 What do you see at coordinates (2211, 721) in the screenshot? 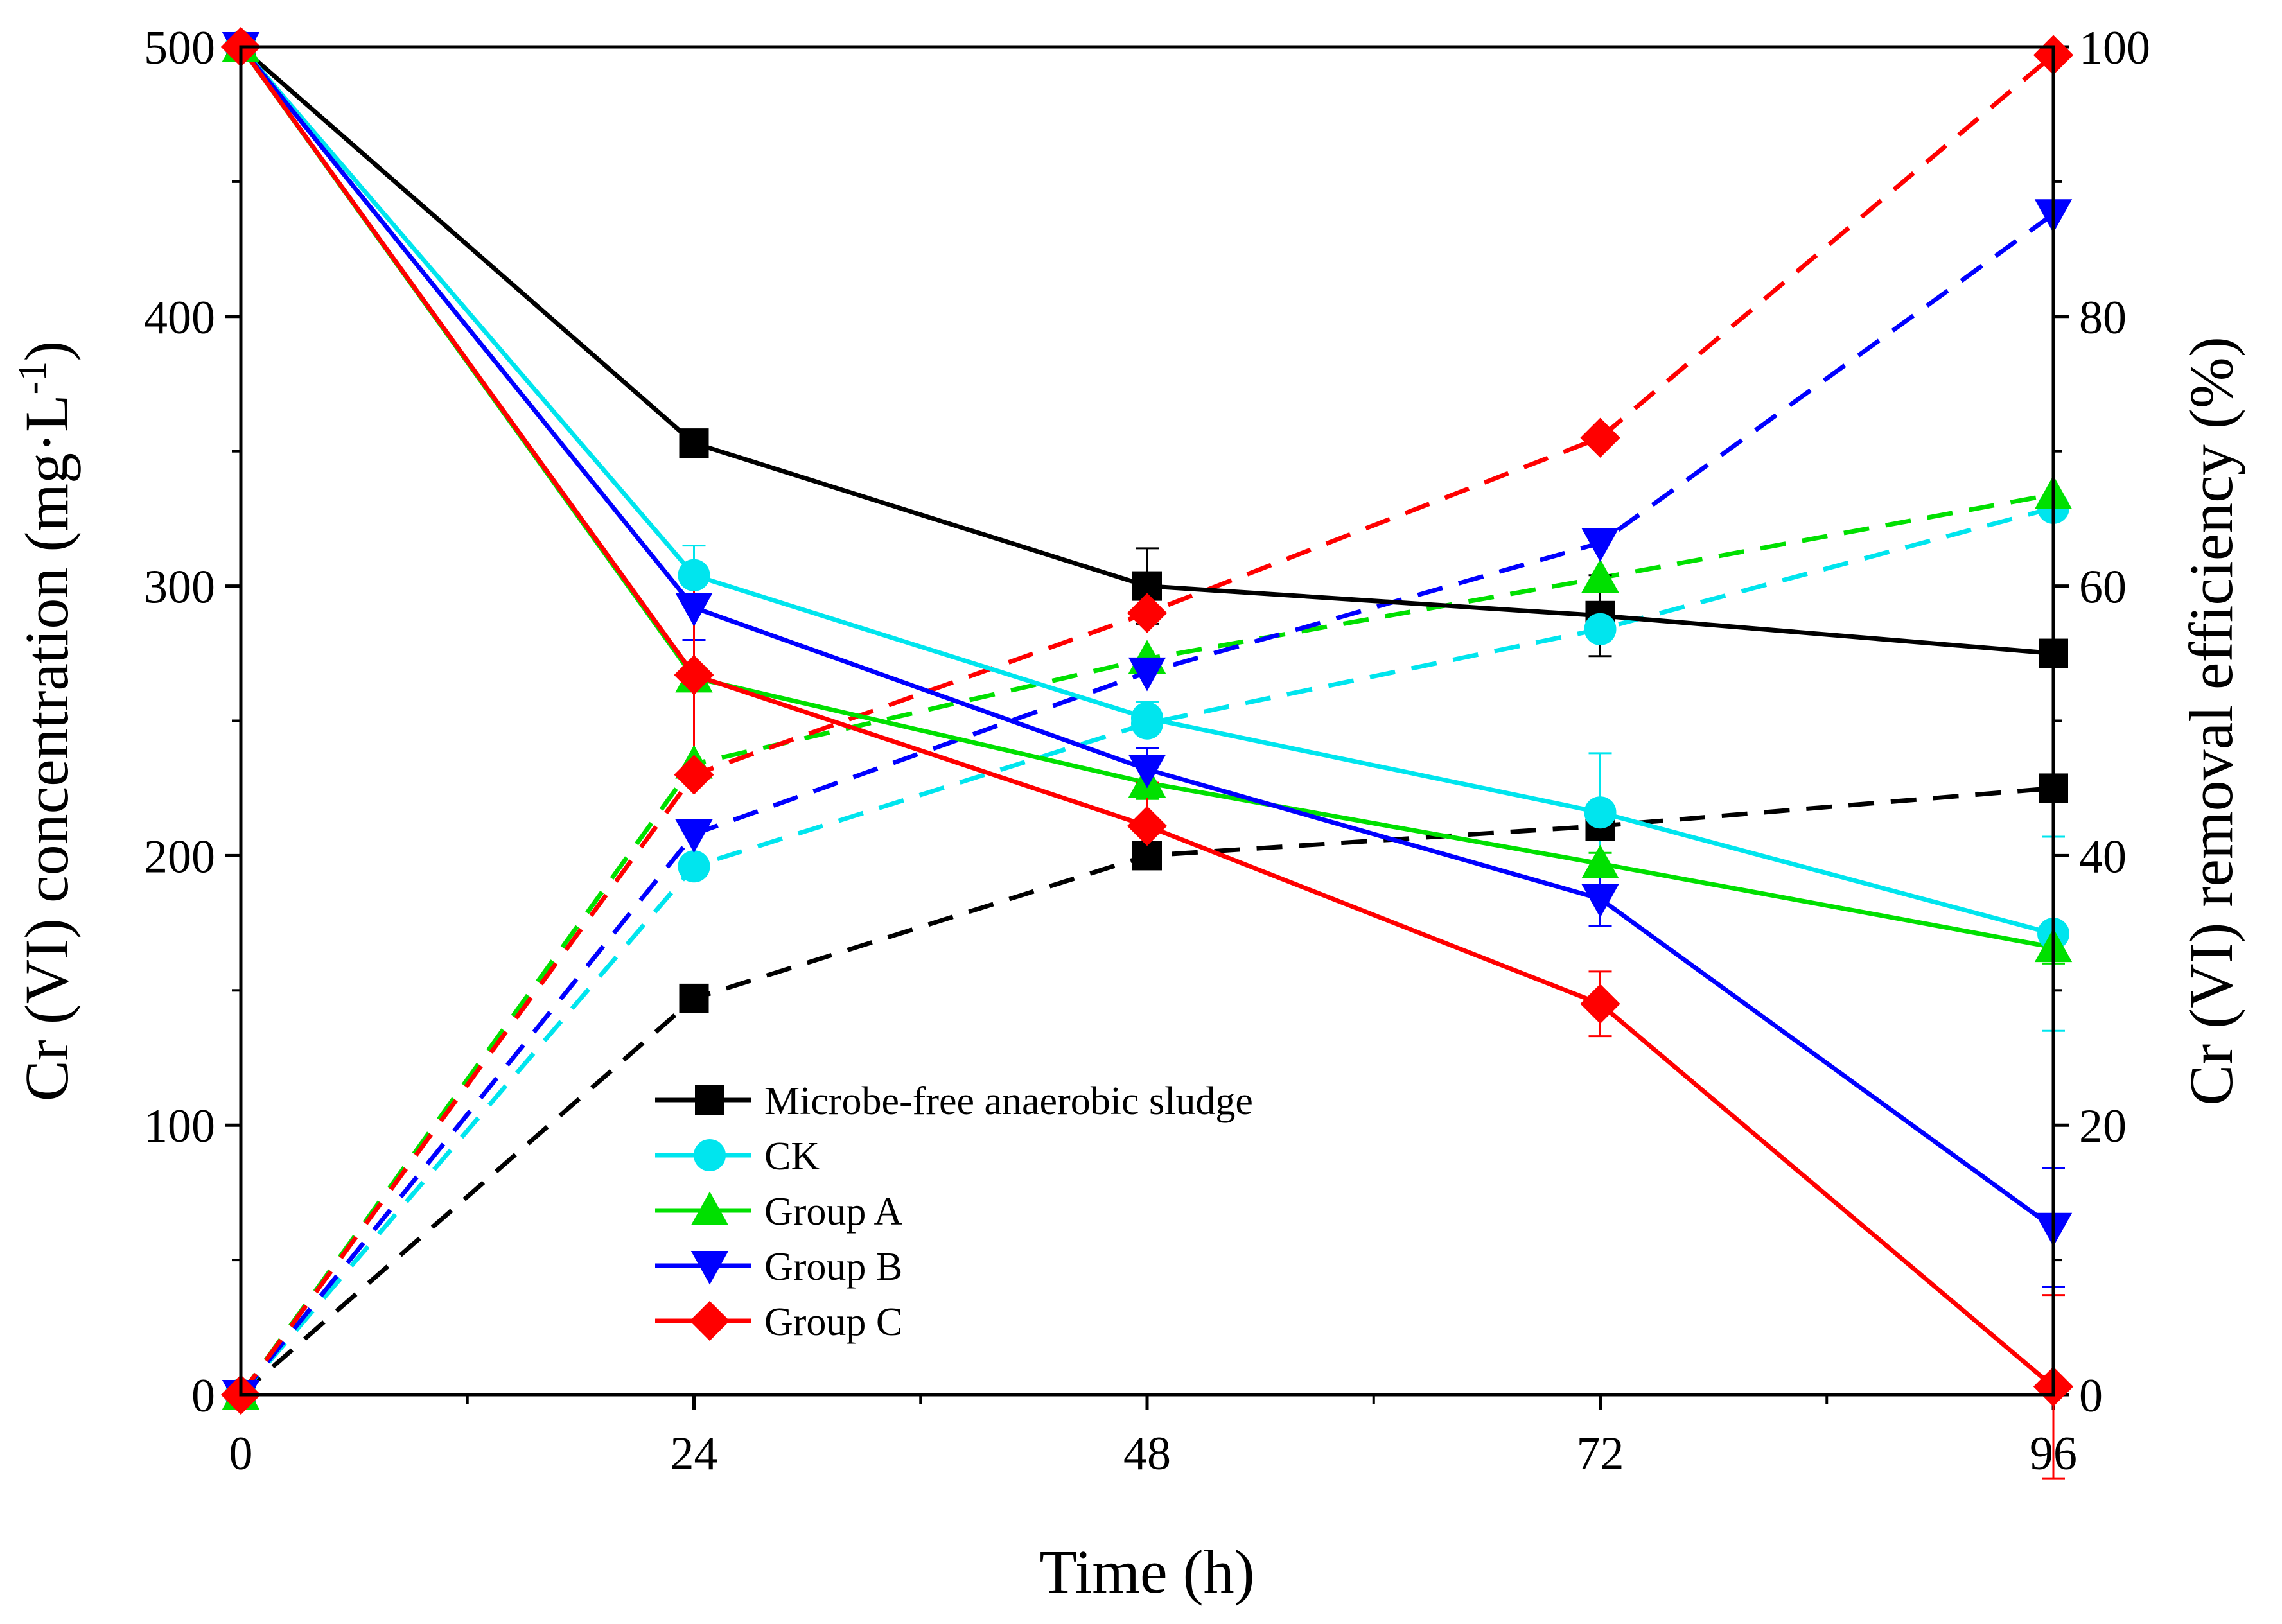
I see `y-axis-title-right: Cr (VI) removal efficiency (%)` at bounding box center [2211, 721].